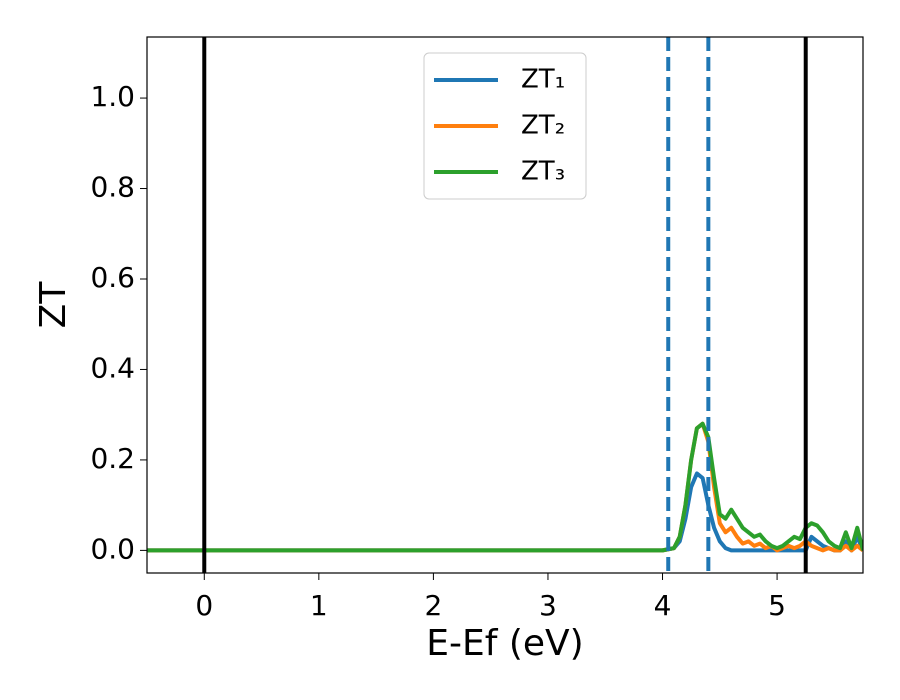 The height and width of the screenshot is (700, 900). I want to click on x-tick-label: 2, so click(433, 605).